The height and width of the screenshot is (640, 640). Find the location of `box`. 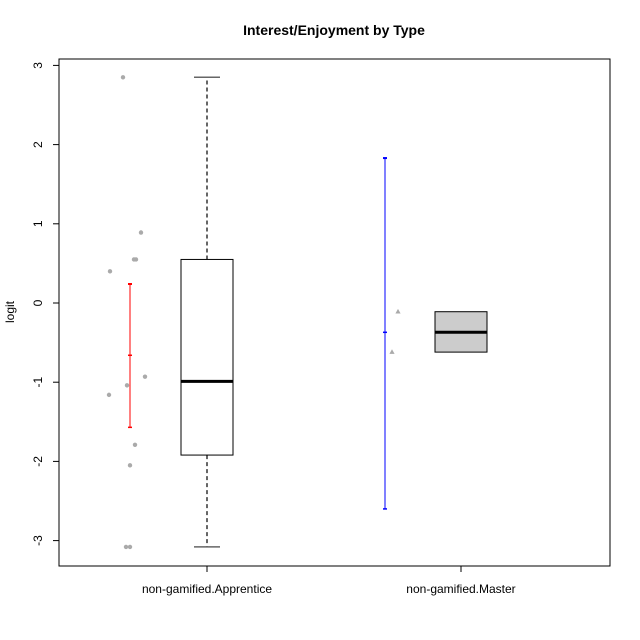

box is located at coordinates (207, 357).